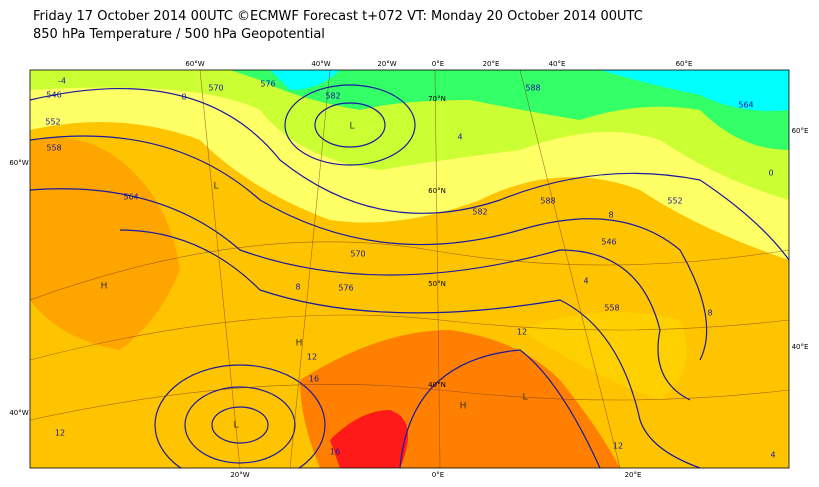 Image resolution: width=819 pixels, height=487 pixels. I want to click on left-label: 60°W, so click(18, 163).